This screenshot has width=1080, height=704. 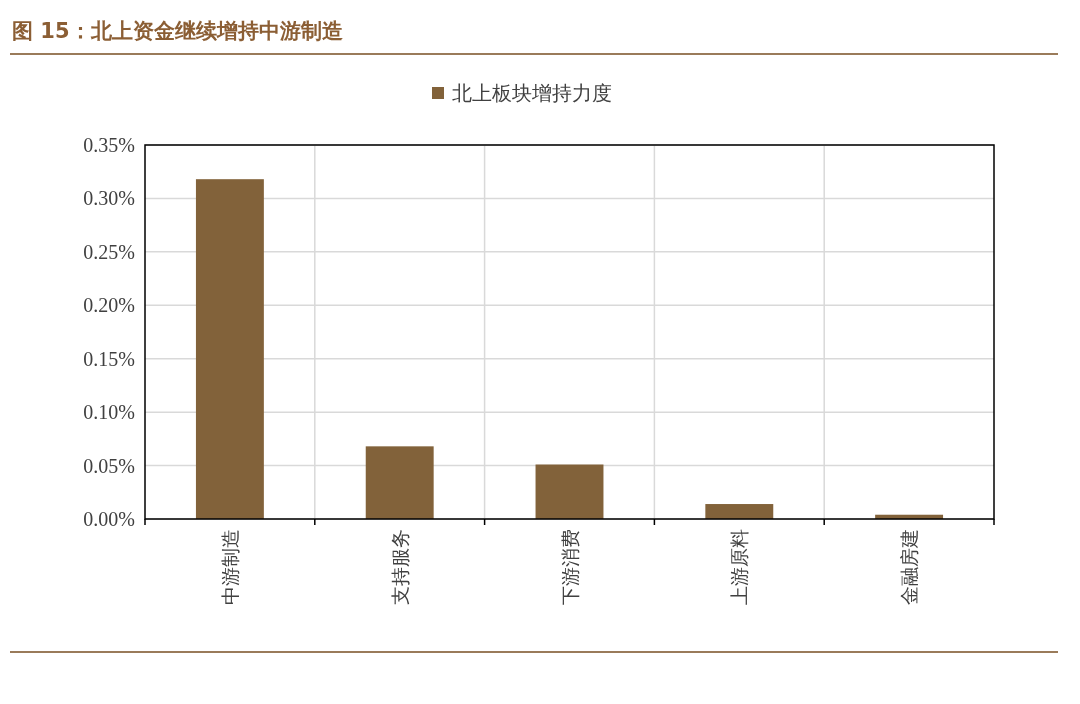 I want to click on legend-label: 北上板块增持力度, so click(x=532, y=93).